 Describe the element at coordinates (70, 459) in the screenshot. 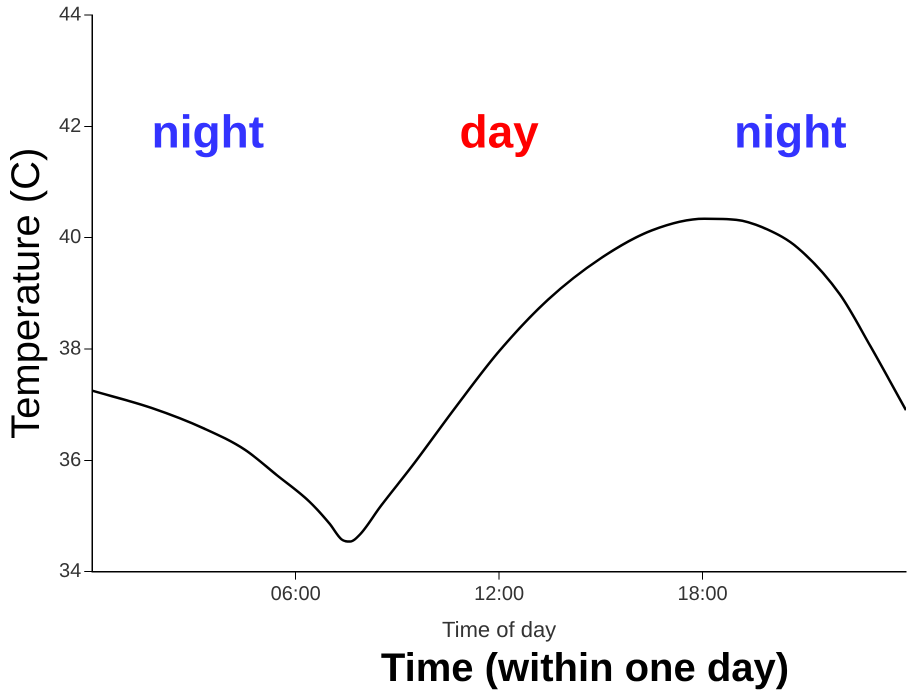

I see `y-tick-label: 36` at that location.